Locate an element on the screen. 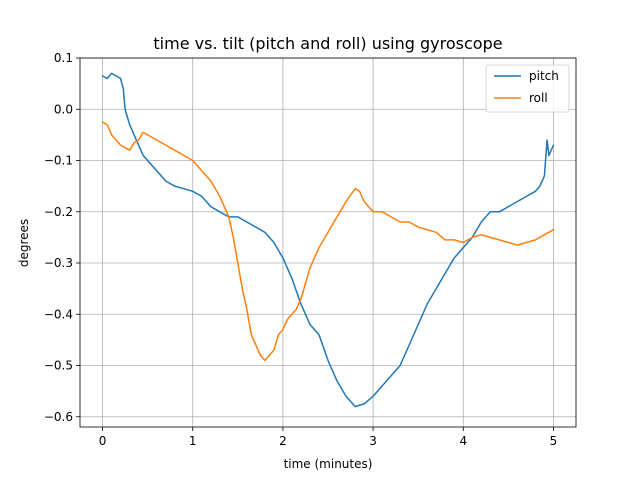 Image resolution: width=640 pixels, height=480 pixels. legend: pitch roll is located at coordinates (527, 88).